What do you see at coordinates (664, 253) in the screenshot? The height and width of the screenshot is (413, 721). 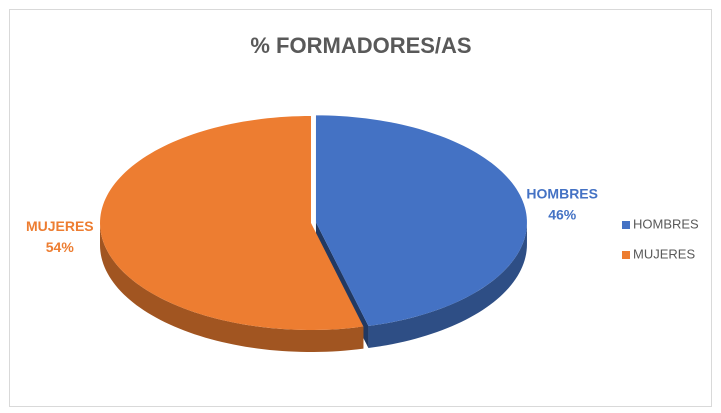 I see `legend-label: MUJERES` at bounding box center [664, 253].